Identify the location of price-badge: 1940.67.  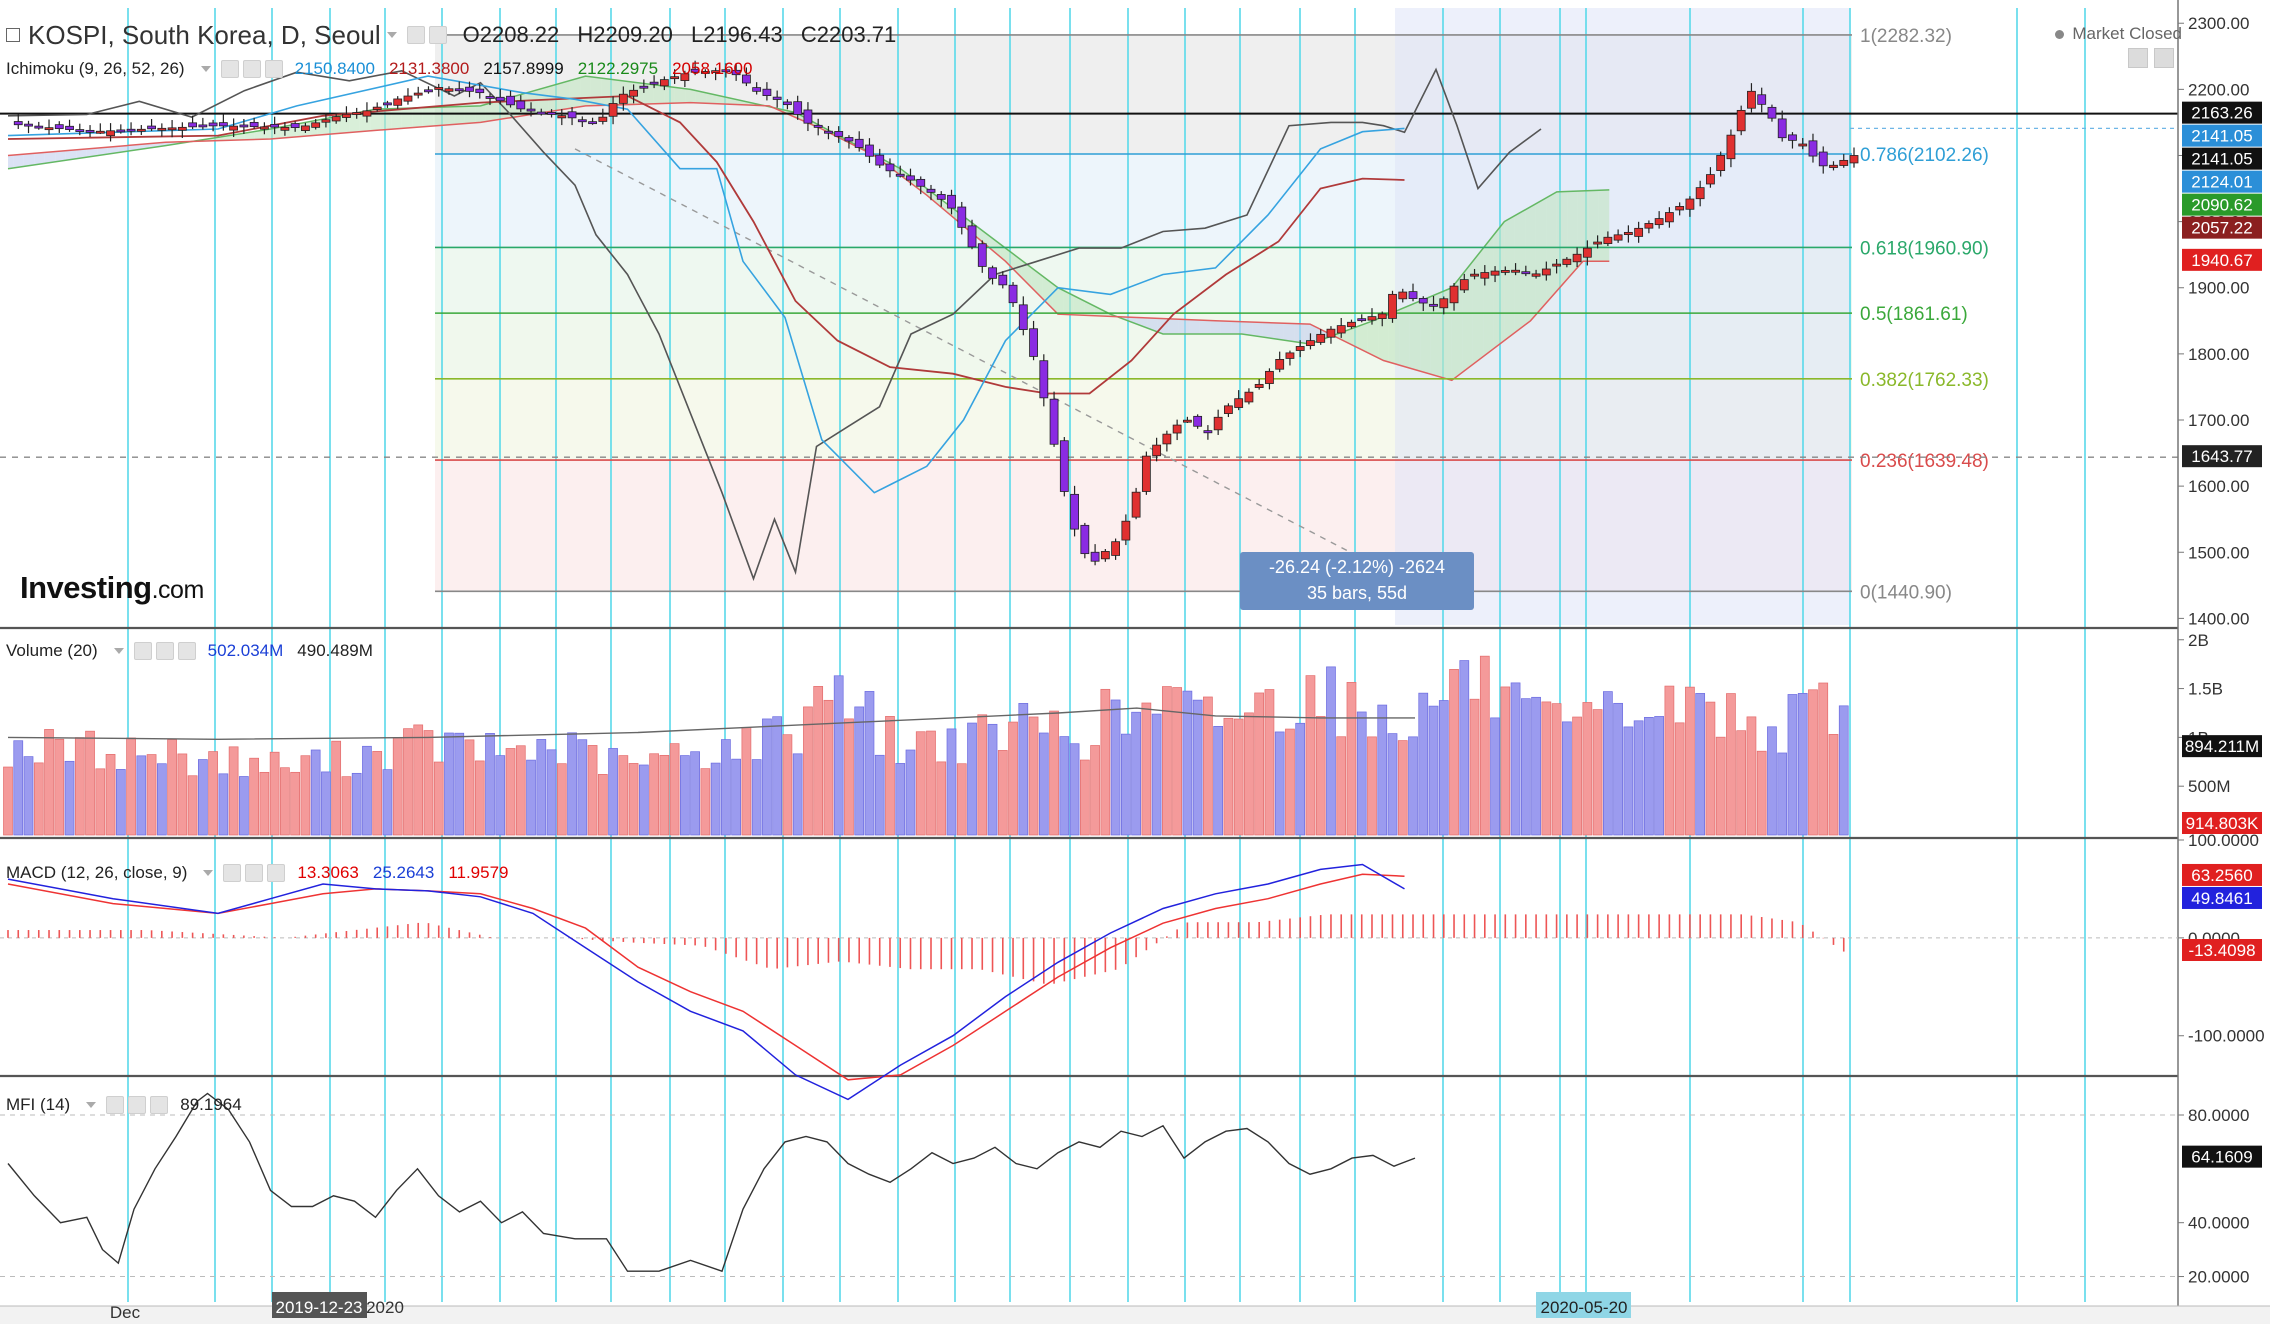
(2221, 260).